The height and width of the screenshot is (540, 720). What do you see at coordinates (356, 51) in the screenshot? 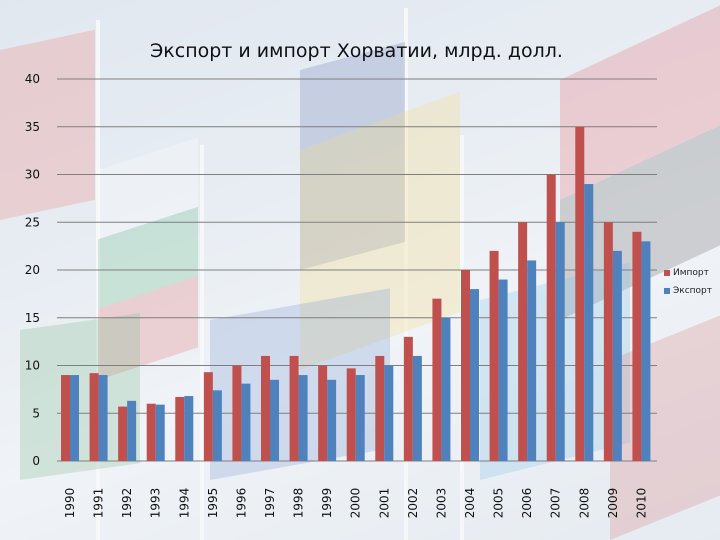
I see `chart-title: Экспорт и импорт Хорватии, млрд. долл.` at bounding box center [356, 51].